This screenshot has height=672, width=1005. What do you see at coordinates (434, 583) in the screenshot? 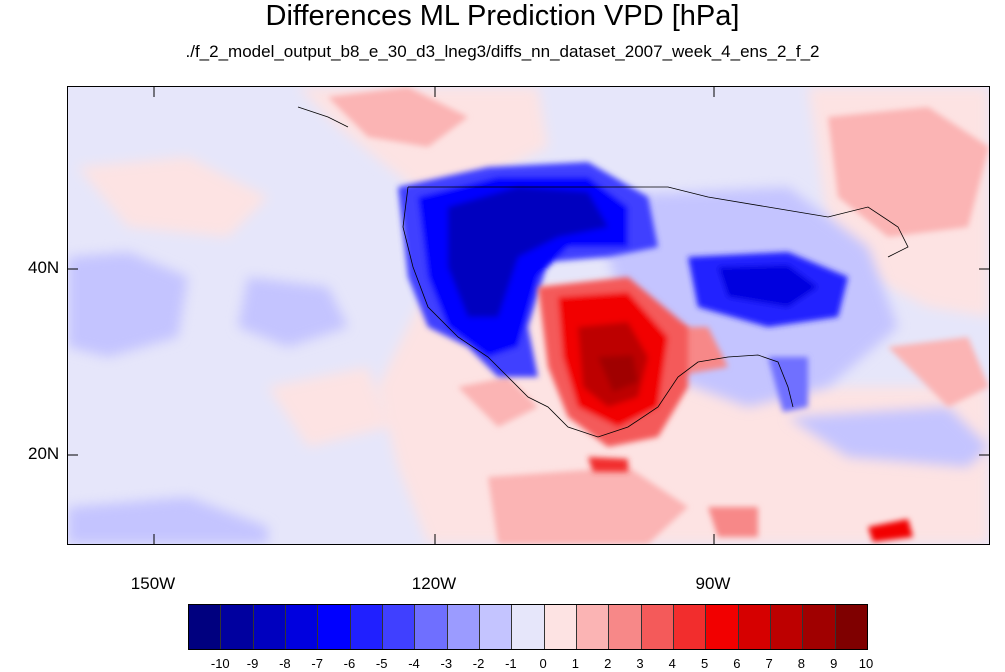
I see `lon-label-120w: 120W` at bounding box center [434, 583].